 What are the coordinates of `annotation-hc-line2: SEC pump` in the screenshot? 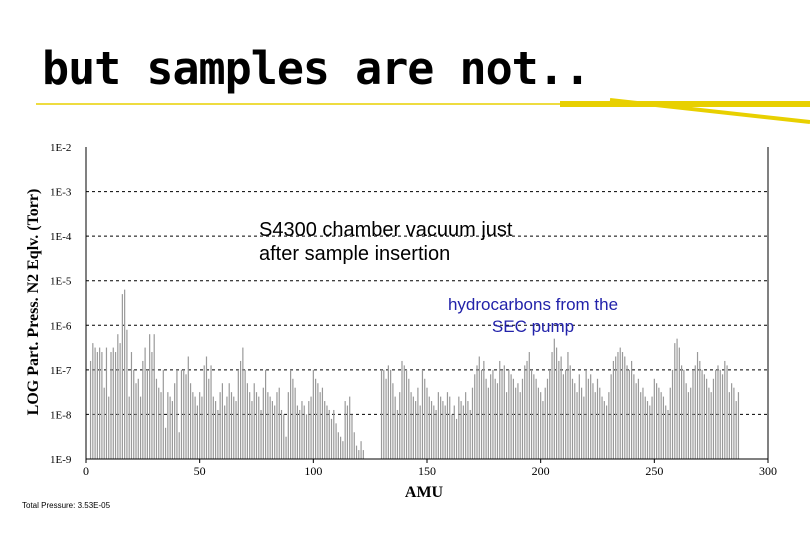 It's located at (533, 326).